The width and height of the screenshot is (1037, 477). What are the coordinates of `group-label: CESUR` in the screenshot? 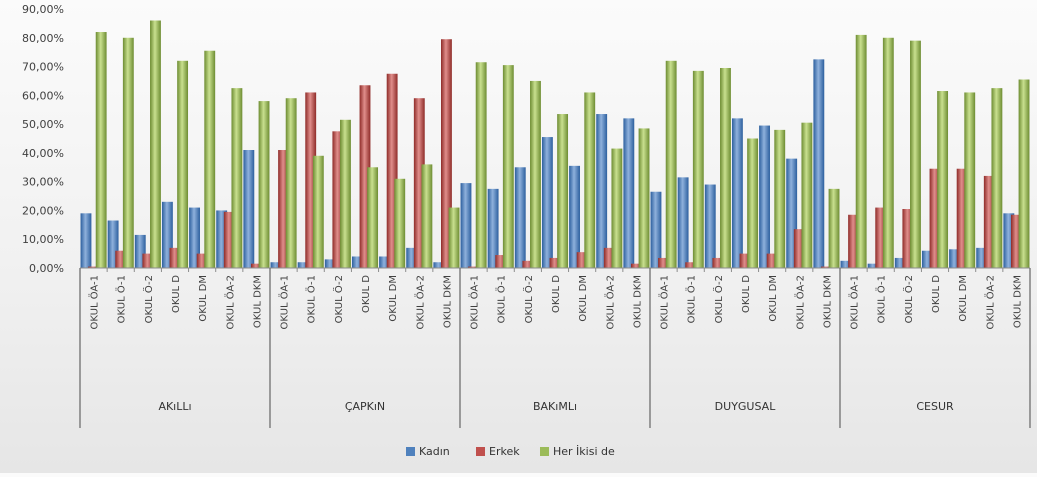 It's located at (935, 406).